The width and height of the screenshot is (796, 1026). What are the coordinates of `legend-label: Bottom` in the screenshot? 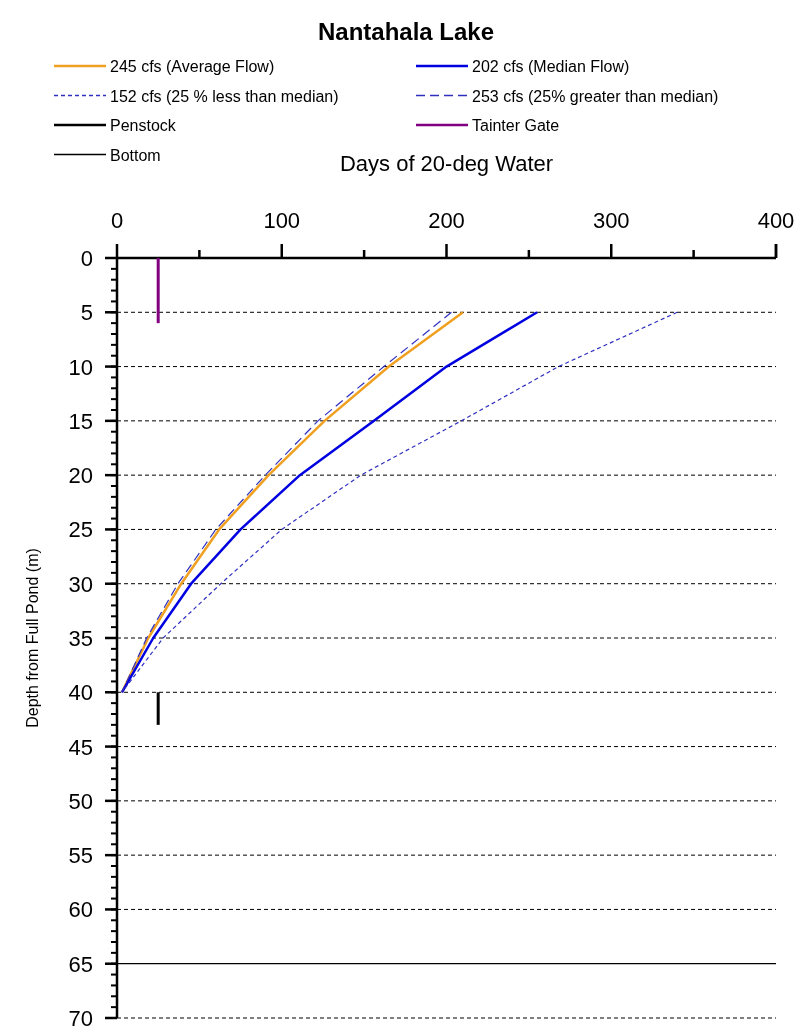 It's located at (135, 155).